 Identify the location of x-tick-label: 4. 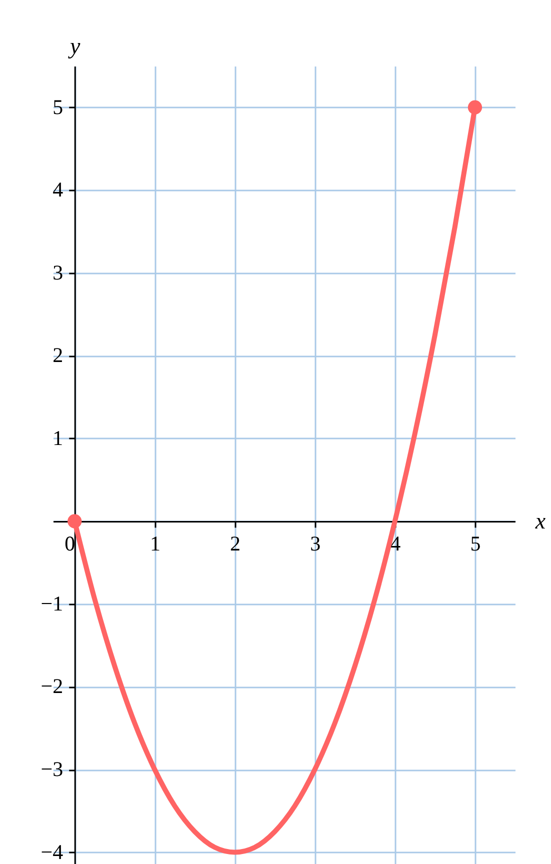
(396, 544).